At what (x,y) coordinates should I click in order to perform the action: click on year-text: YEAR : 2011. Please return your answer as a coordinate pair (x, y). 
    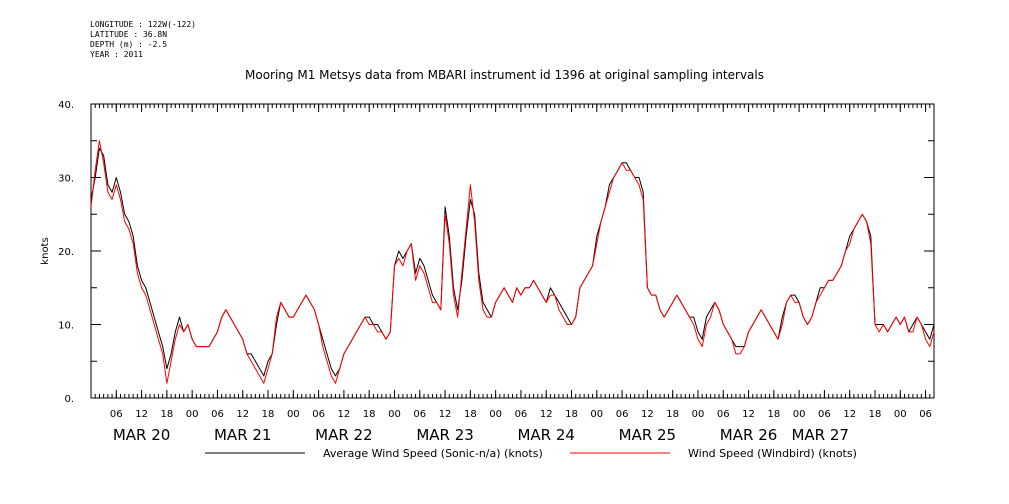
    Looking at the image, I should click on (116, 54).